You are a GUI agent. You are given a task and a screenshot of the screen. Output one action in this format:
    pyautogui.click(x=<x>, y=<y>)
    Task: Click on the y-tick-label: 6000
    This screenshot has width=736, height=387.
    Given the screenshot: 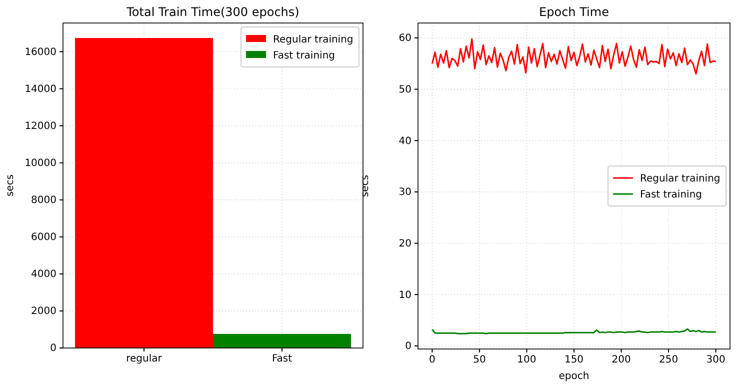 What is the action you would take?
    pyautogui.click(x=43, y=238)
    